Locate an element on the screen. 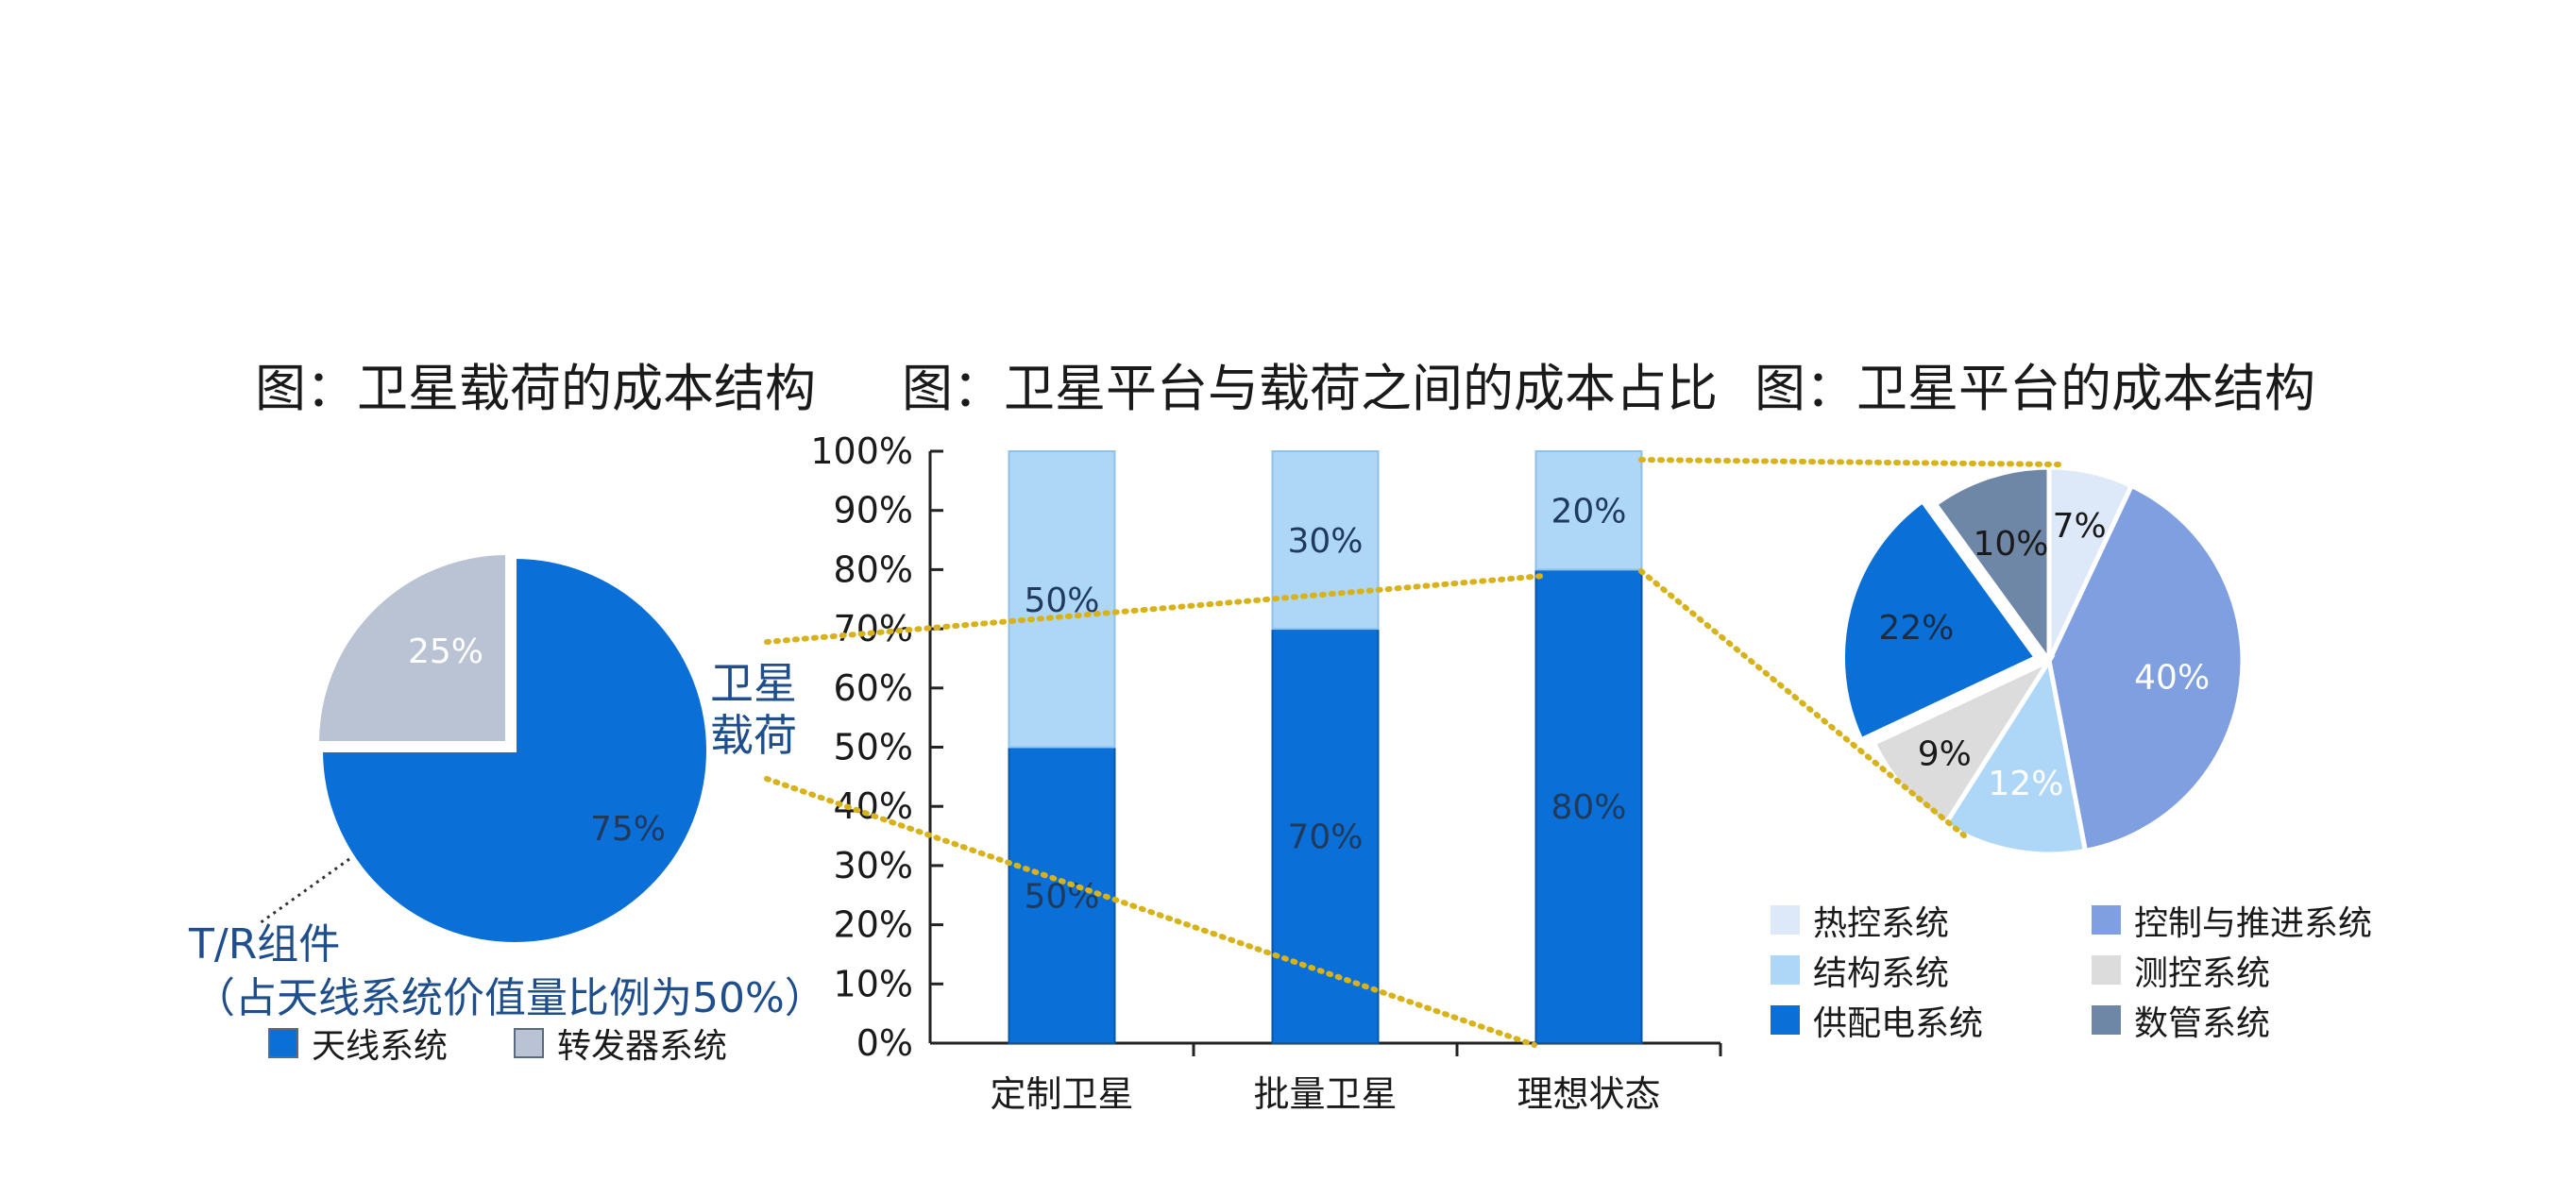 The width and height of the screenshot is (2576, 1197). y-tick-label: 50% is located at coordinates (873, 747).